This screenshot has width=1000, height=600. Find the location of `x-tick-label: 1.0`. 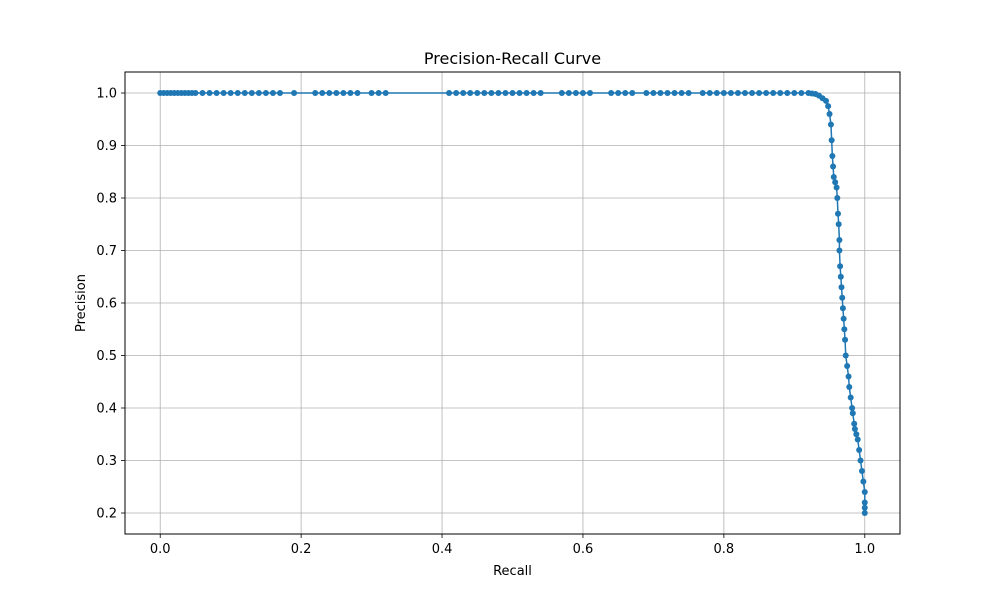

x-tick-label: 1.0 is located at coordinates (864, 549).